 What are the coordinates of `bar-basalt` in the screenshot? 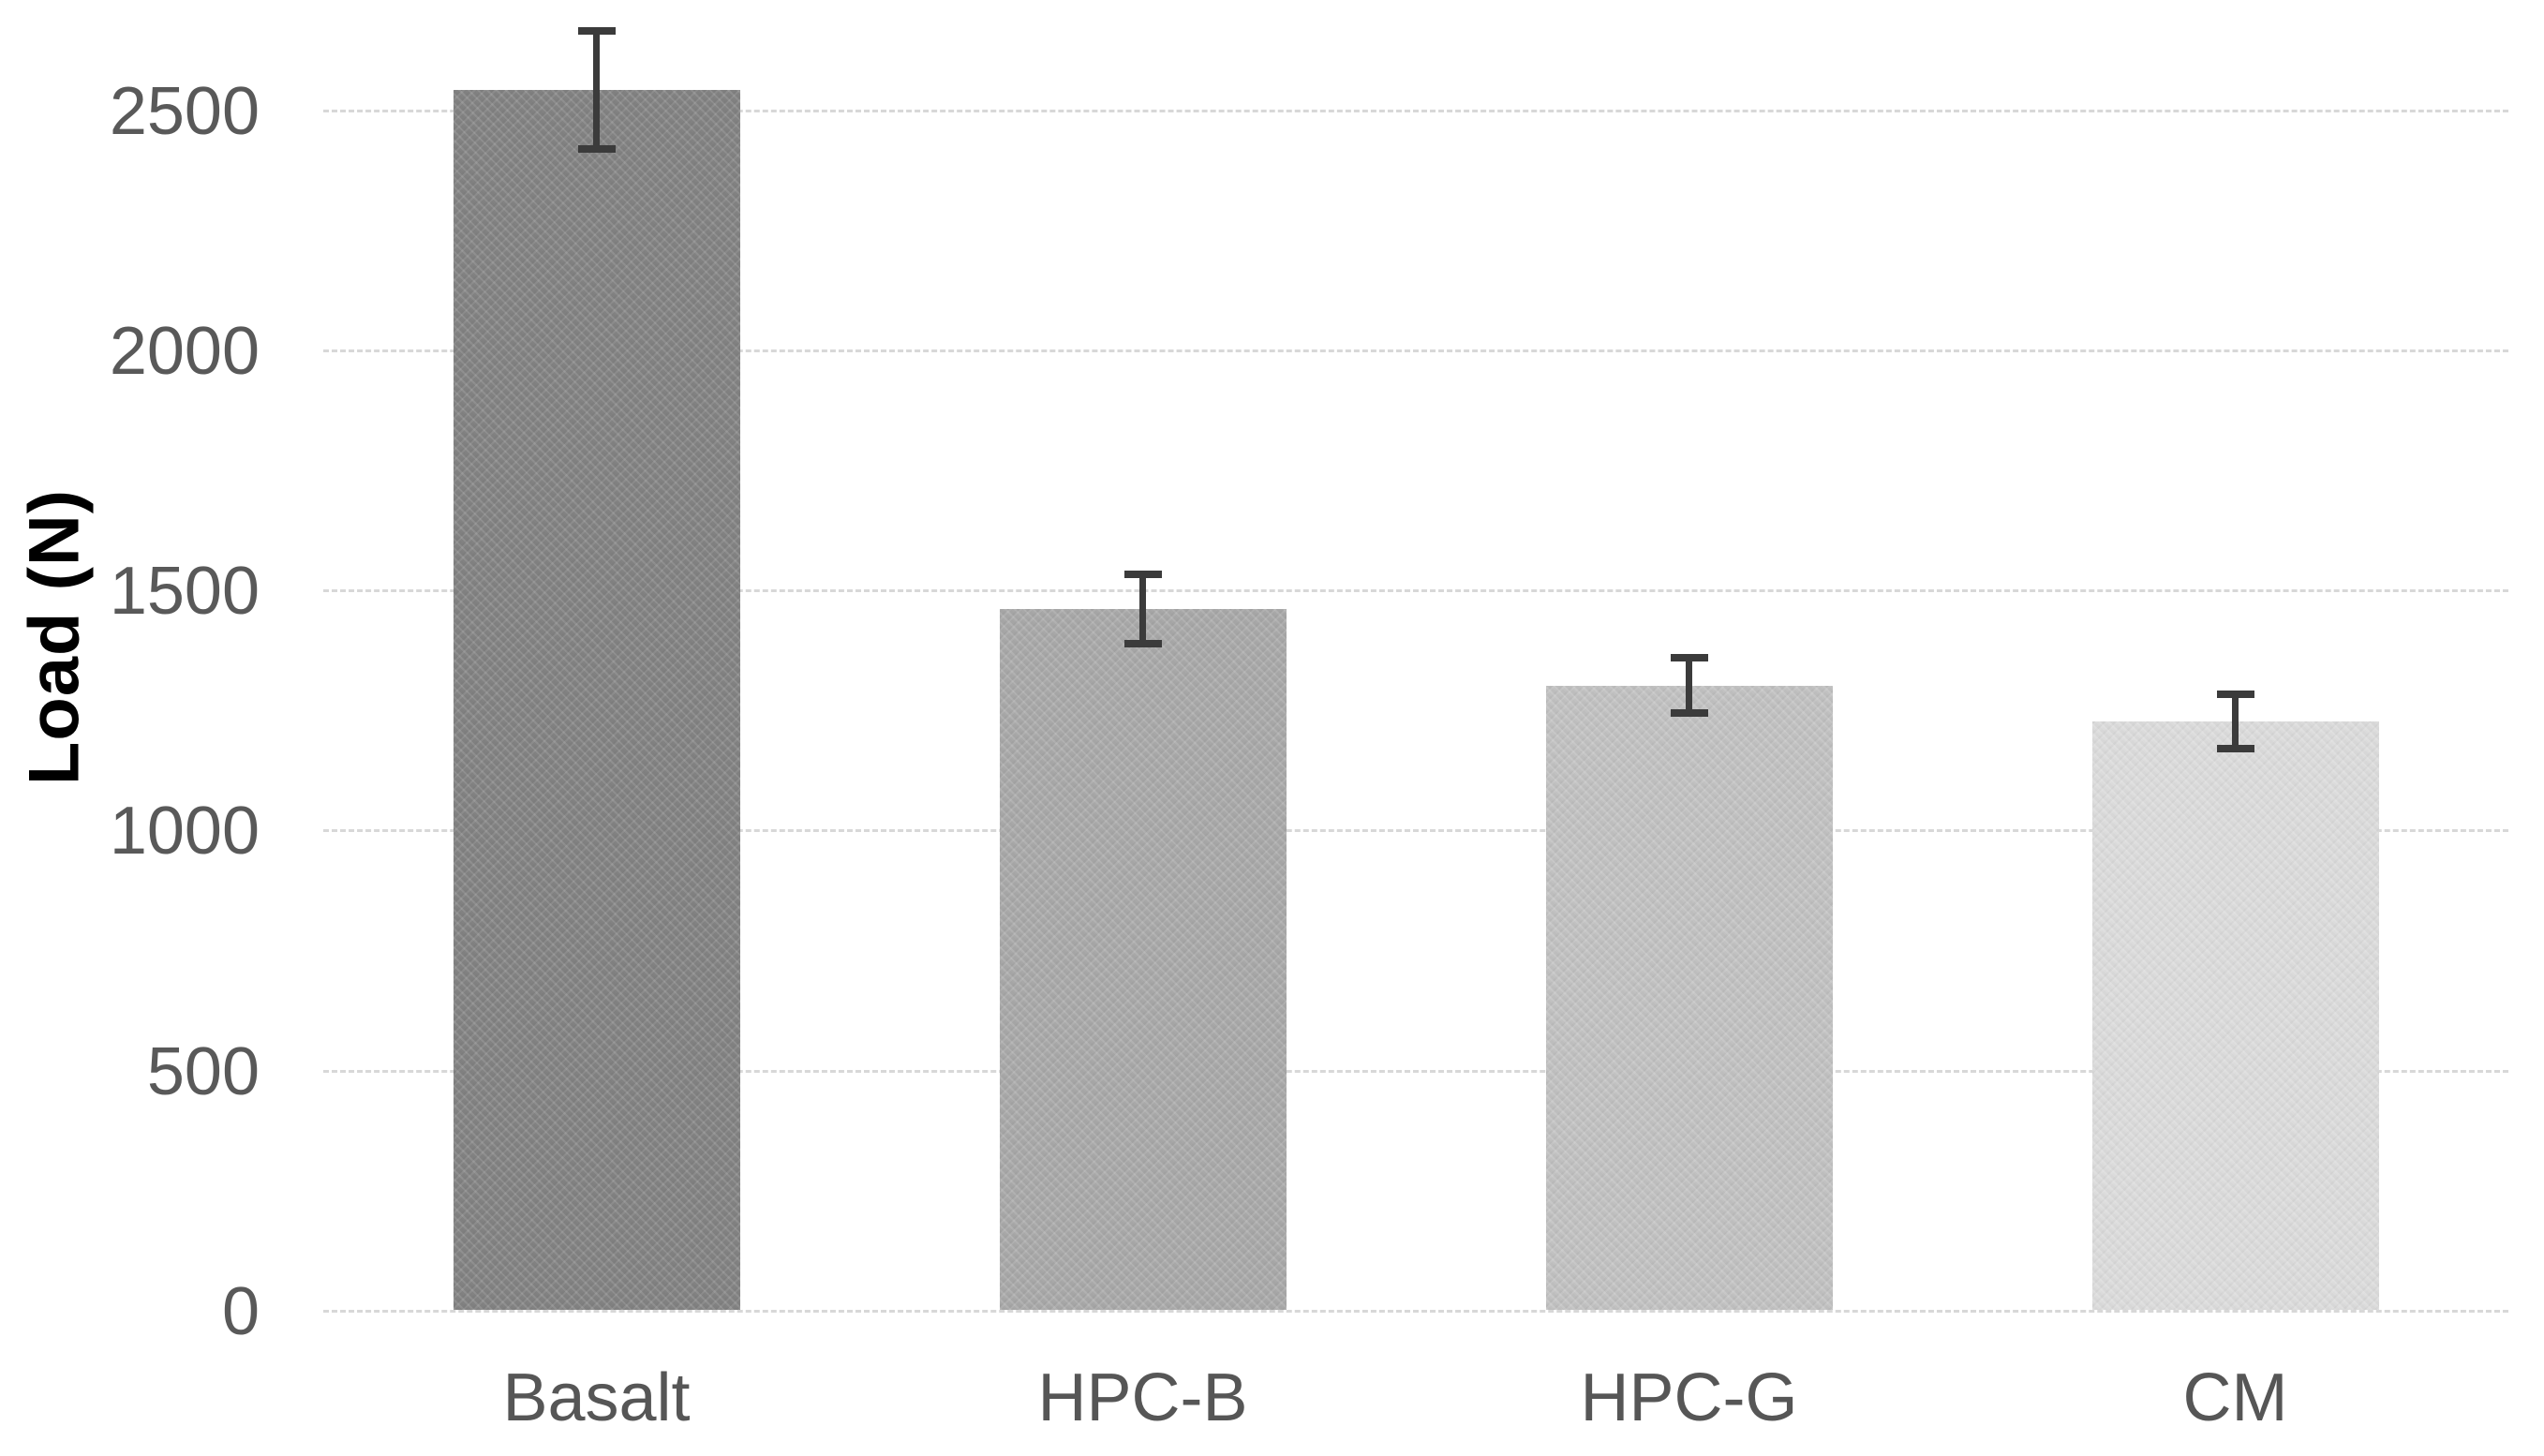 It's located at (597, 700).